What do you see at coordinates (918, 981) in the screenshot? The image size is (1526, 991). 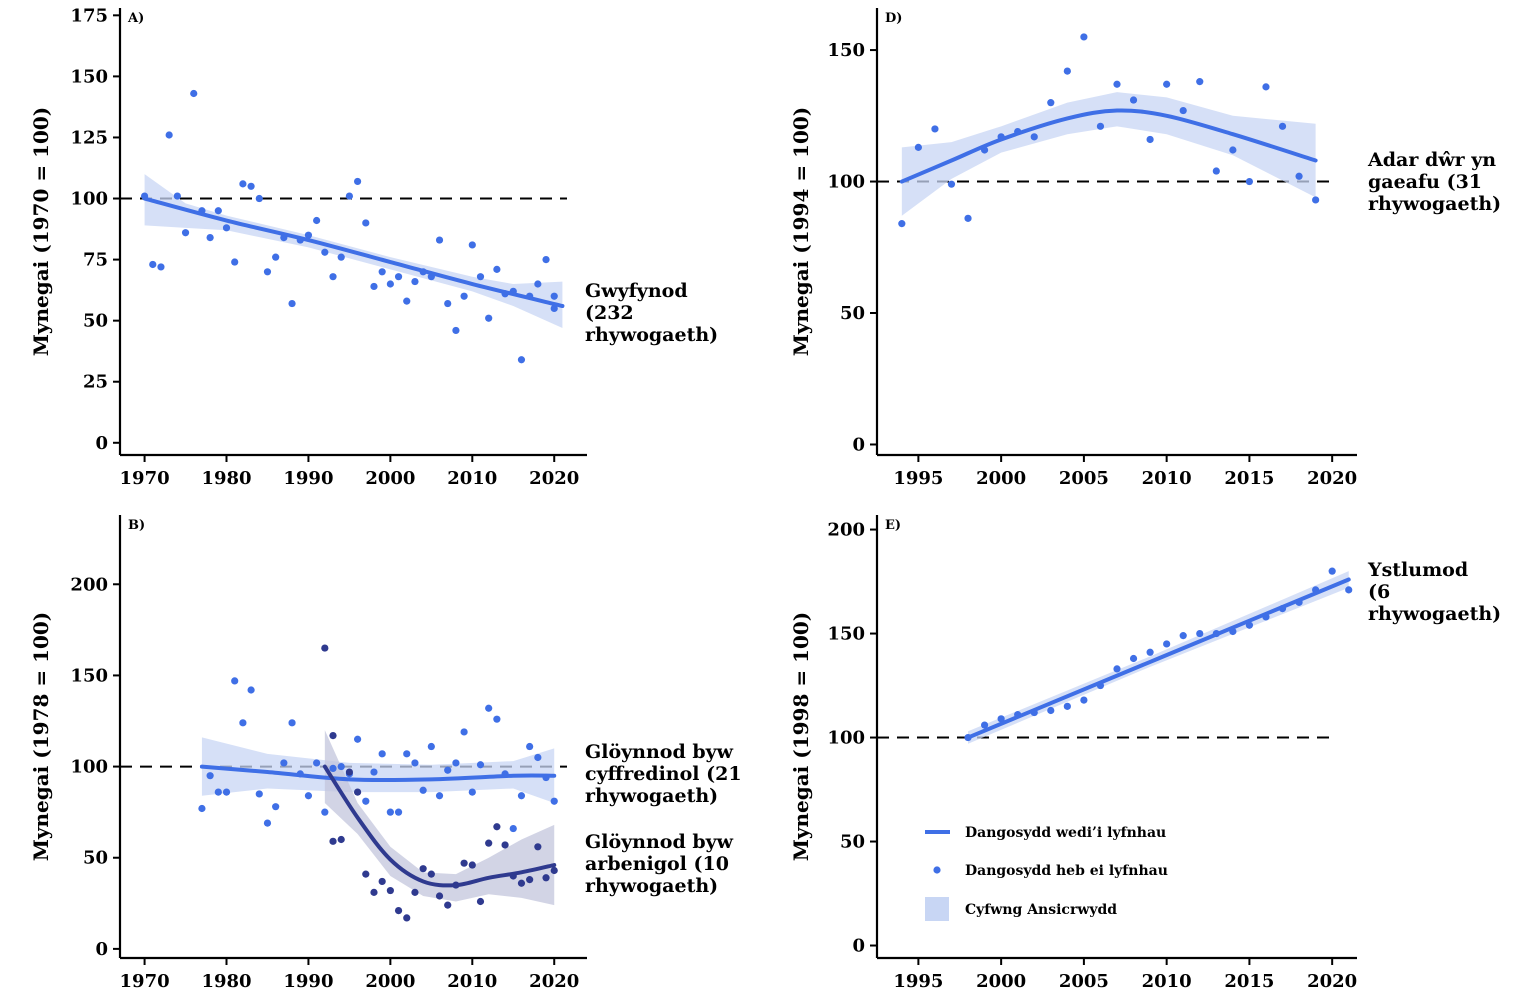 I see `x-tick-label: 1995` at bounding box center [918, 981].